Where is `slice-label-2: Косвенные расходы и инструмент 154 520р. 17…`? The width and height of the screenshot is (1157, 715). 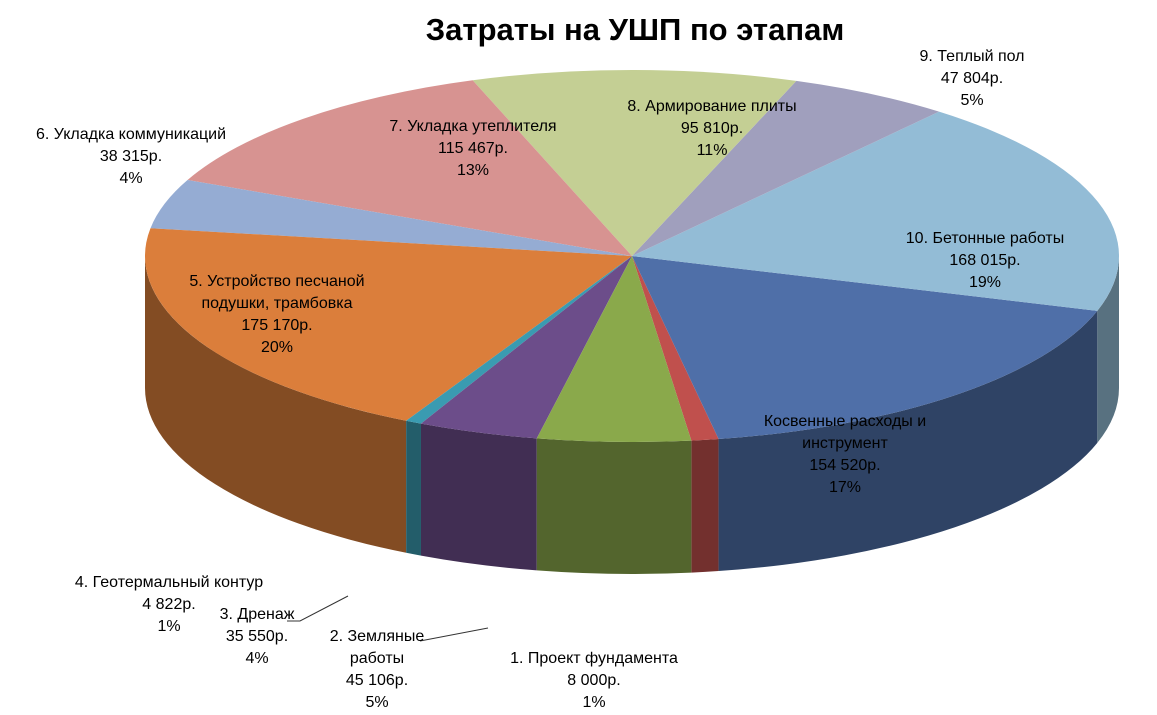 slice-label-2: Косвенные расходы и инструмент 154 520р. 17… is located at coordinates (845, 454).